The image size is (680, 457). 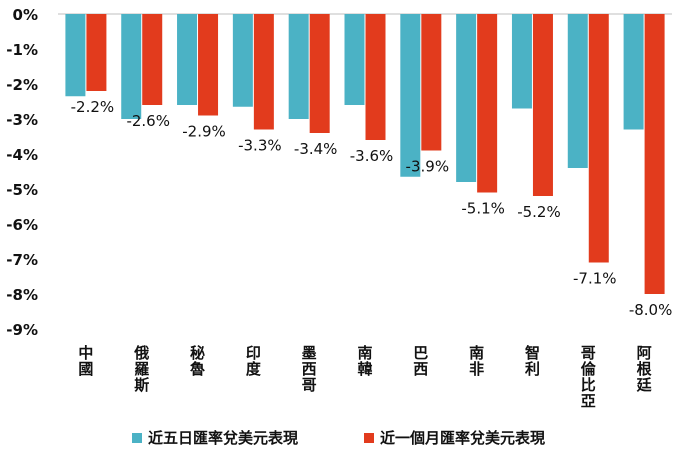 I want to click on data-label: -7.1%, so click(x=595, y=279).